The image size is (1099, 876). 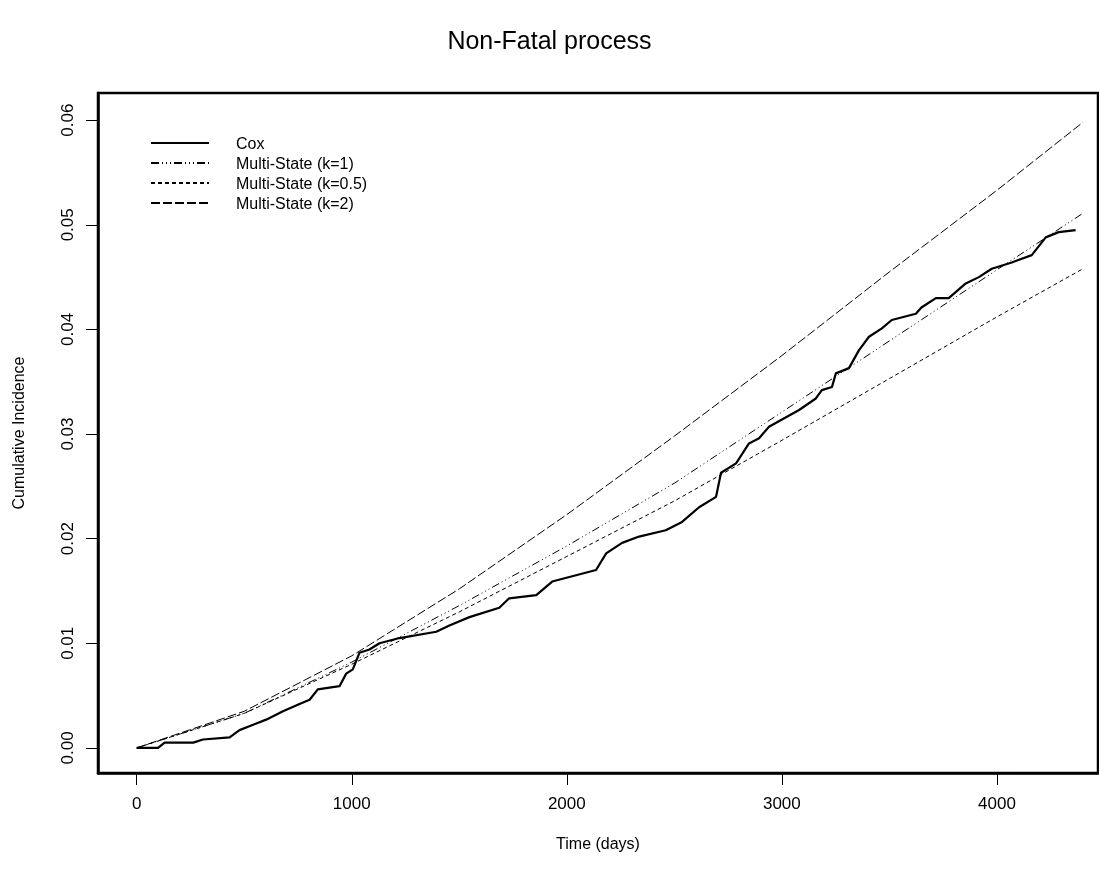 I want to click on x-axis-title: Time (days), so click(x=598, y=843).